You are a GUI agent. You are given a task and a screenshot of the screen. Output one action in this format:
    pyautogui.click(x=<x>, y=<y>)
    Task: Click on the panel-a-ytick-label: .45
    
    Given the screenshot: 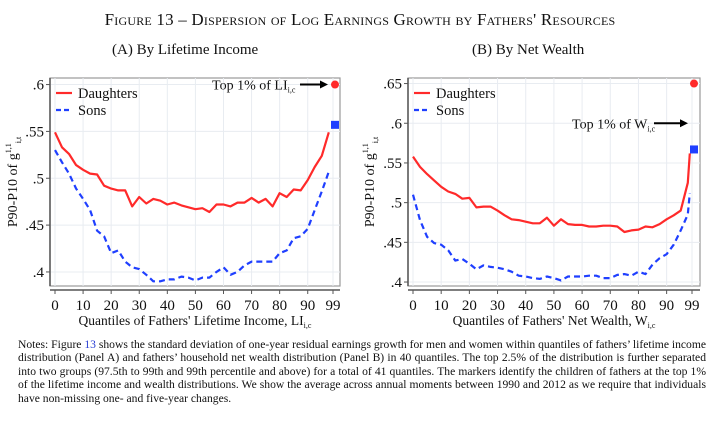 What is the action you would take?
    pyautogui.click(x=34, y=226)
    